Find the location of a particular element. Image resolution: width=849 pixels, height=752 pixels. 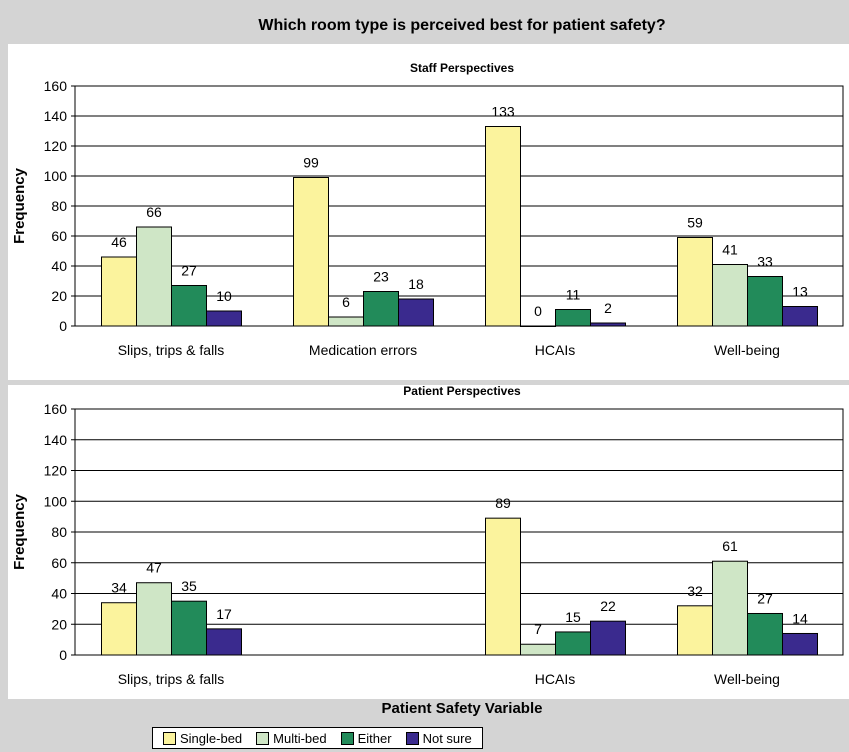

legend-label: Either is located at coordinates (374, 738).